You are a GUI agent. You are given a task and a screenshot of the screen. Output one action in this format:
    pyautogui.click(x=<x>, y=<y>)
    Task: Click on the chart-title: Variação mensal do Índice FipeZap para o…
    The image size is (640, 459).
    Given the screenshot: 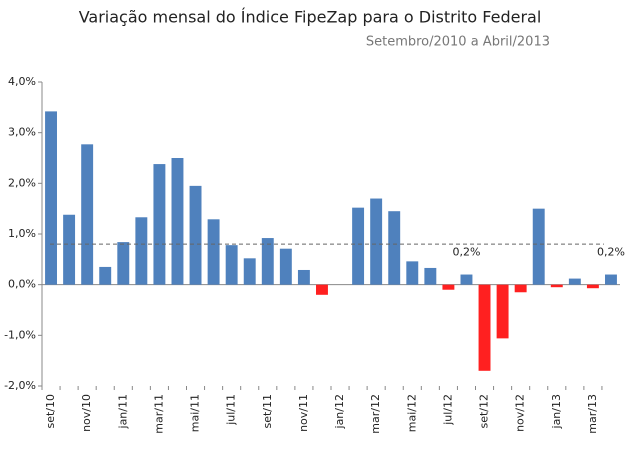 What is the action you would take?
    pyautogui.click(x=310, y=17)
    